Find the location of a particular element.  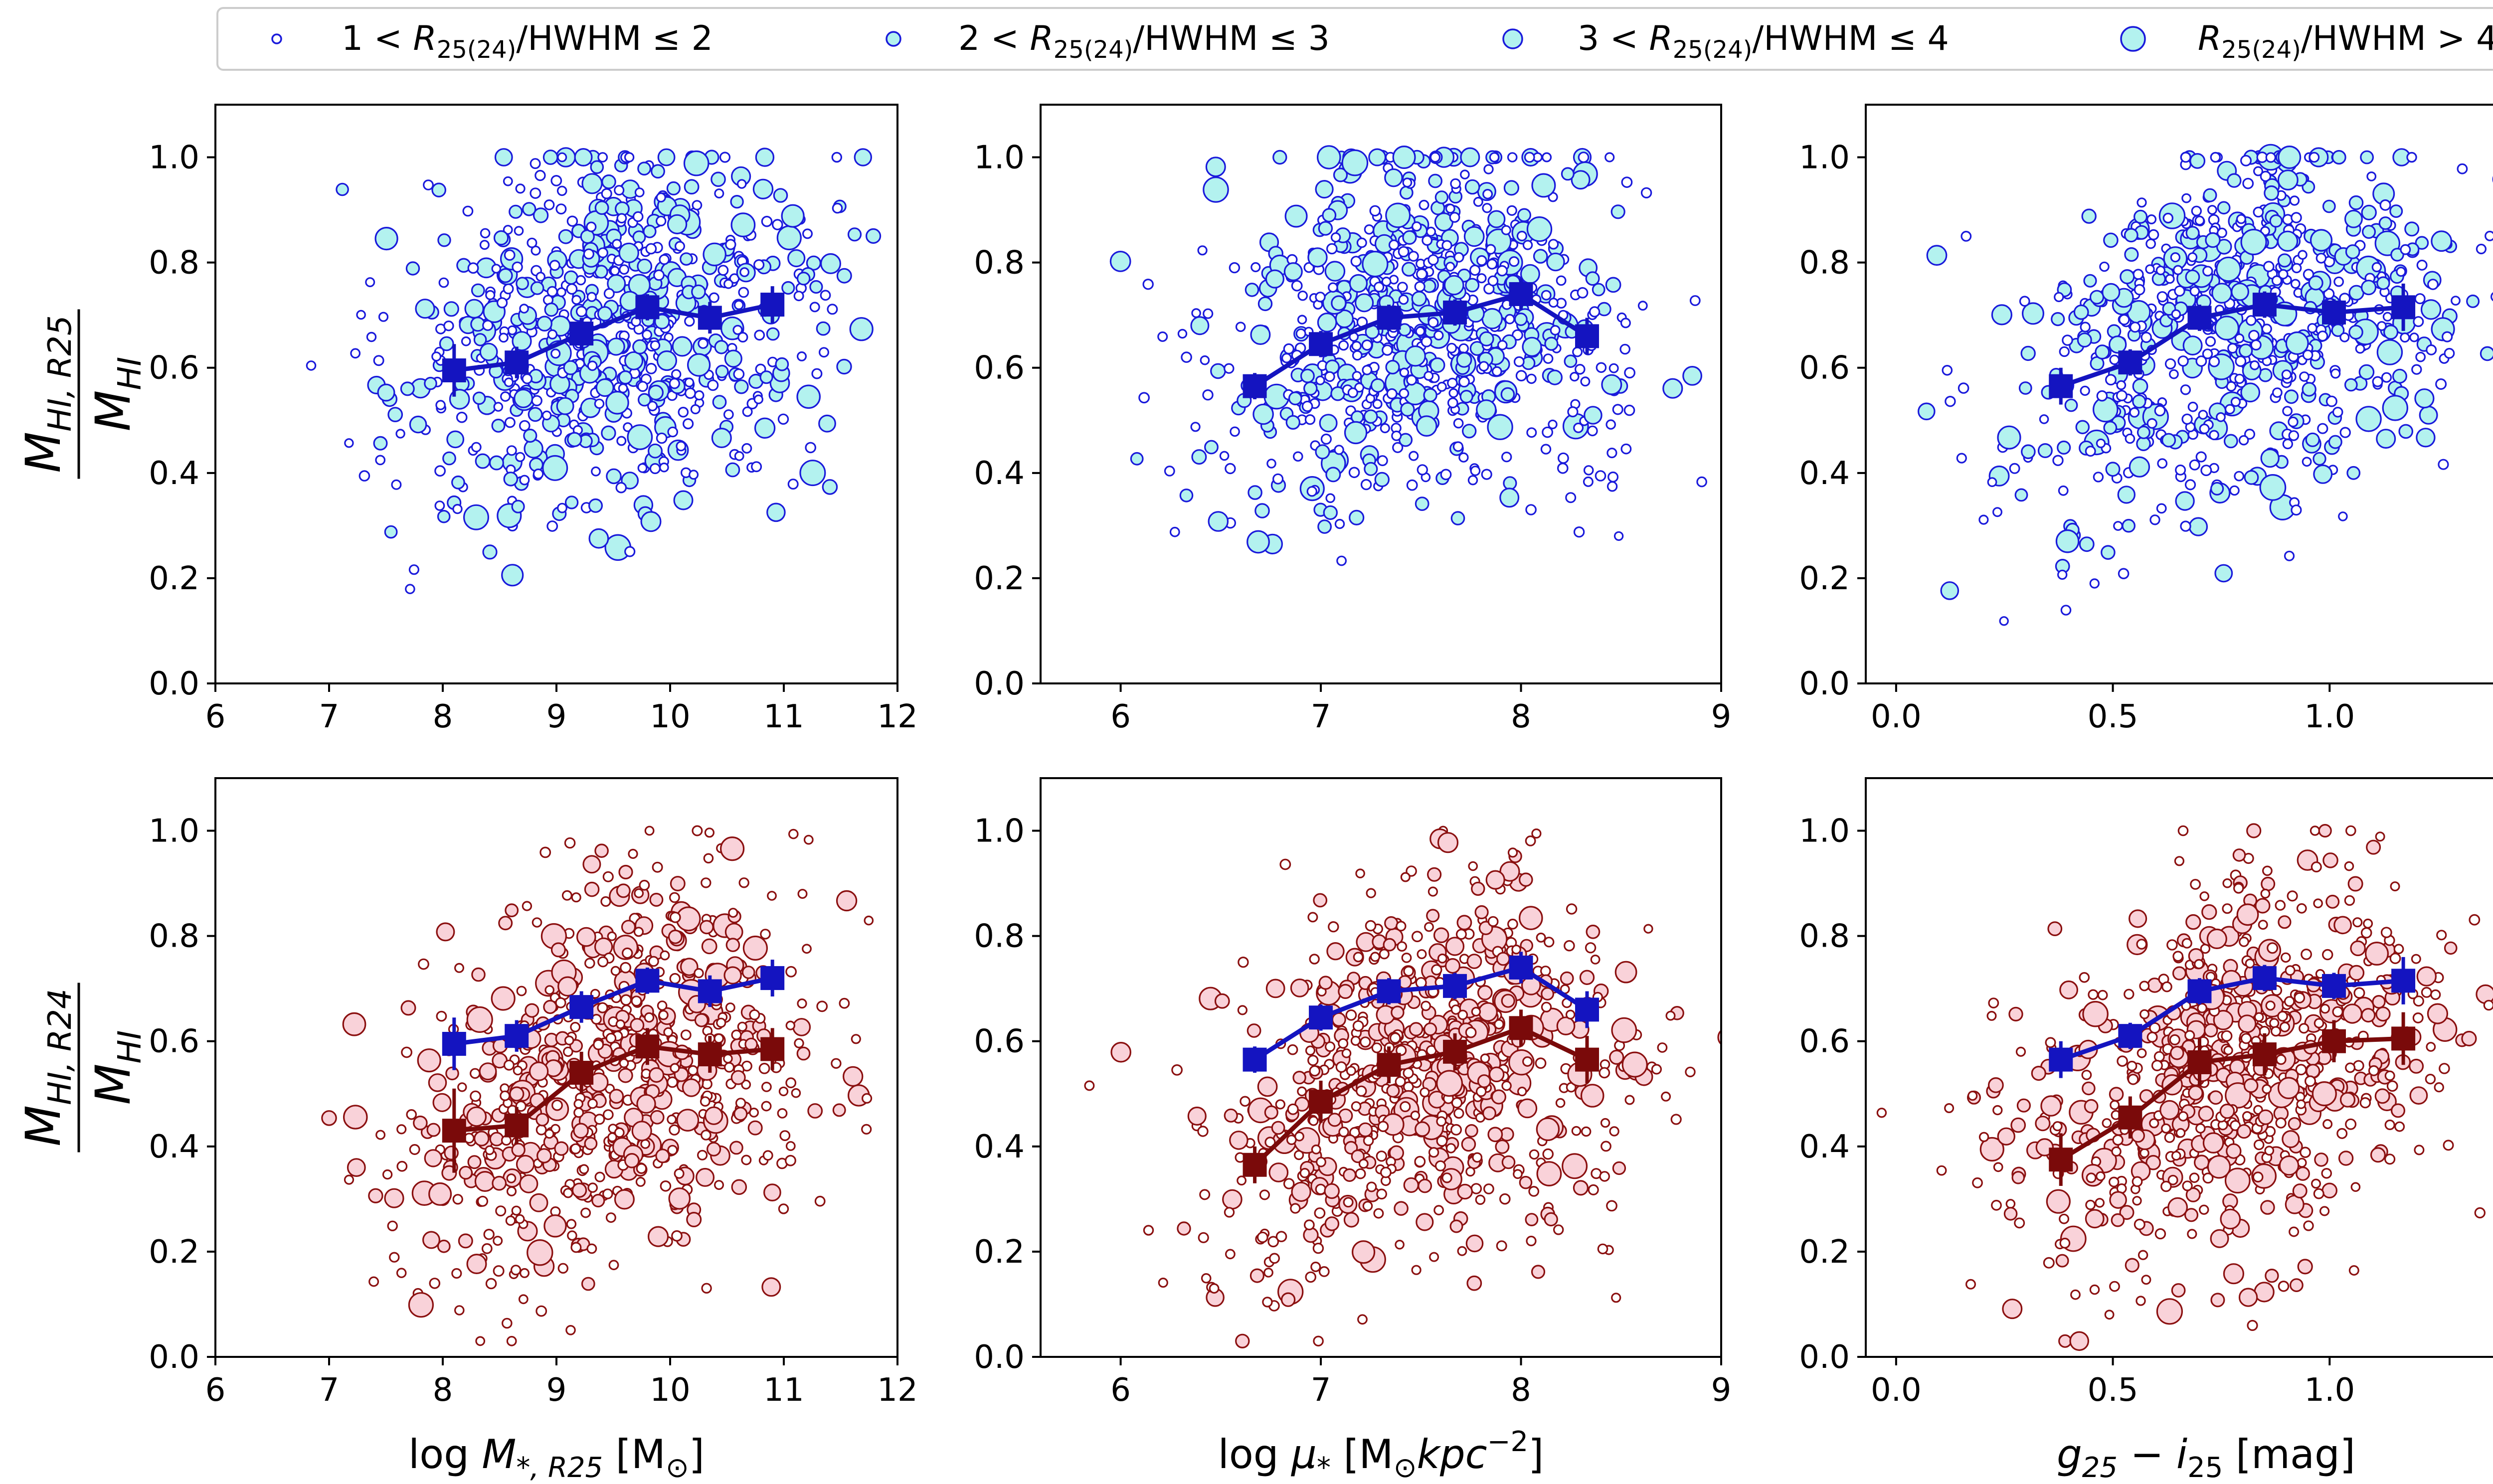

scatter-points is located at coordinates (594, 370).